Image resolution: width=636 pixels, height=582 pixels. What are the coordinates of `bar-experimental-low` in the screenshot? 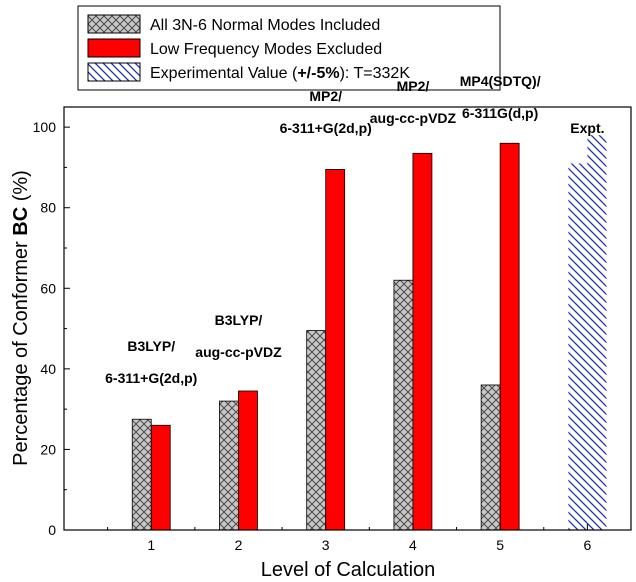 It's located at (578, 346).